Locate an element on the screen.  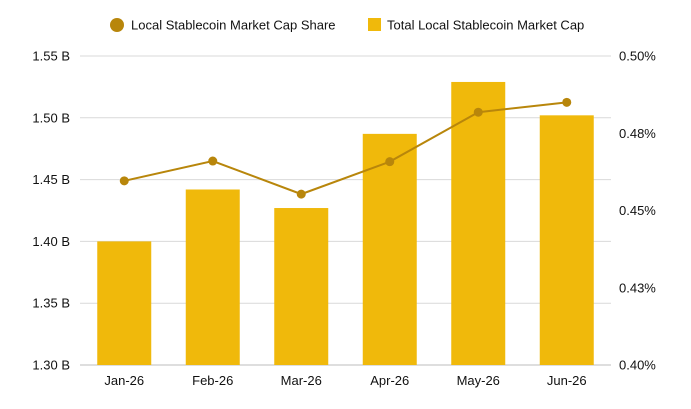
left-axis-tick-label: 1.40 B is located at coordinates (51, 241).